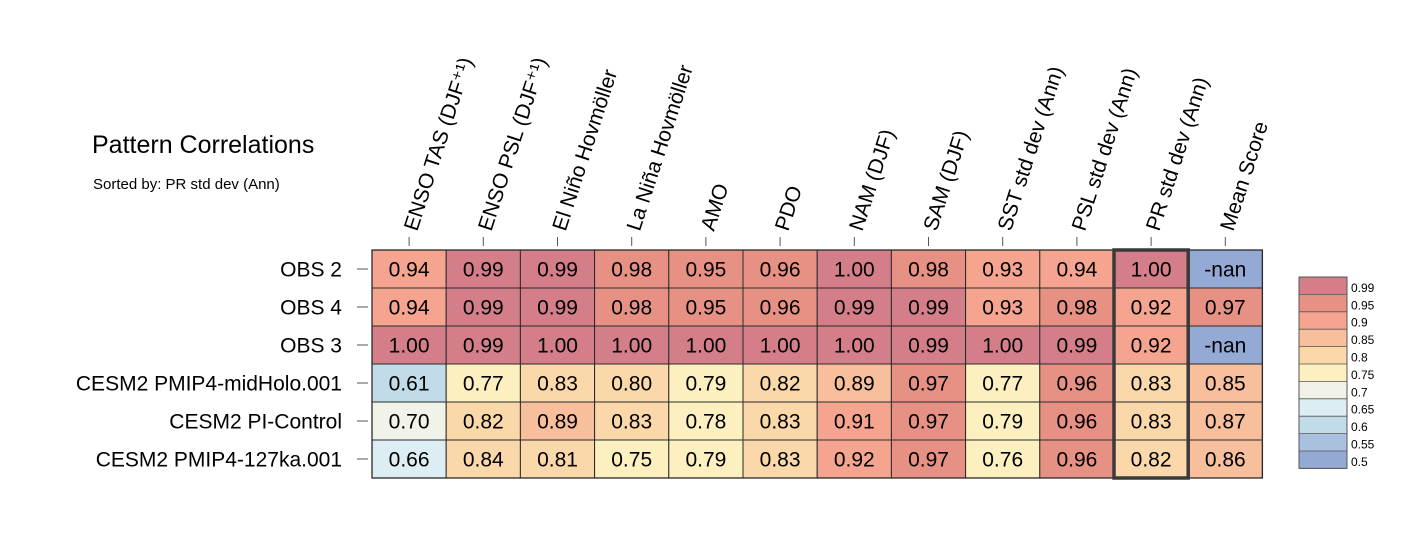 The width and height of the screenshot is (1403, 539). Describe the element at coordinates (1177, 153) in the screenshot. I see `column-label: PR std dev (Ann)` at that location.